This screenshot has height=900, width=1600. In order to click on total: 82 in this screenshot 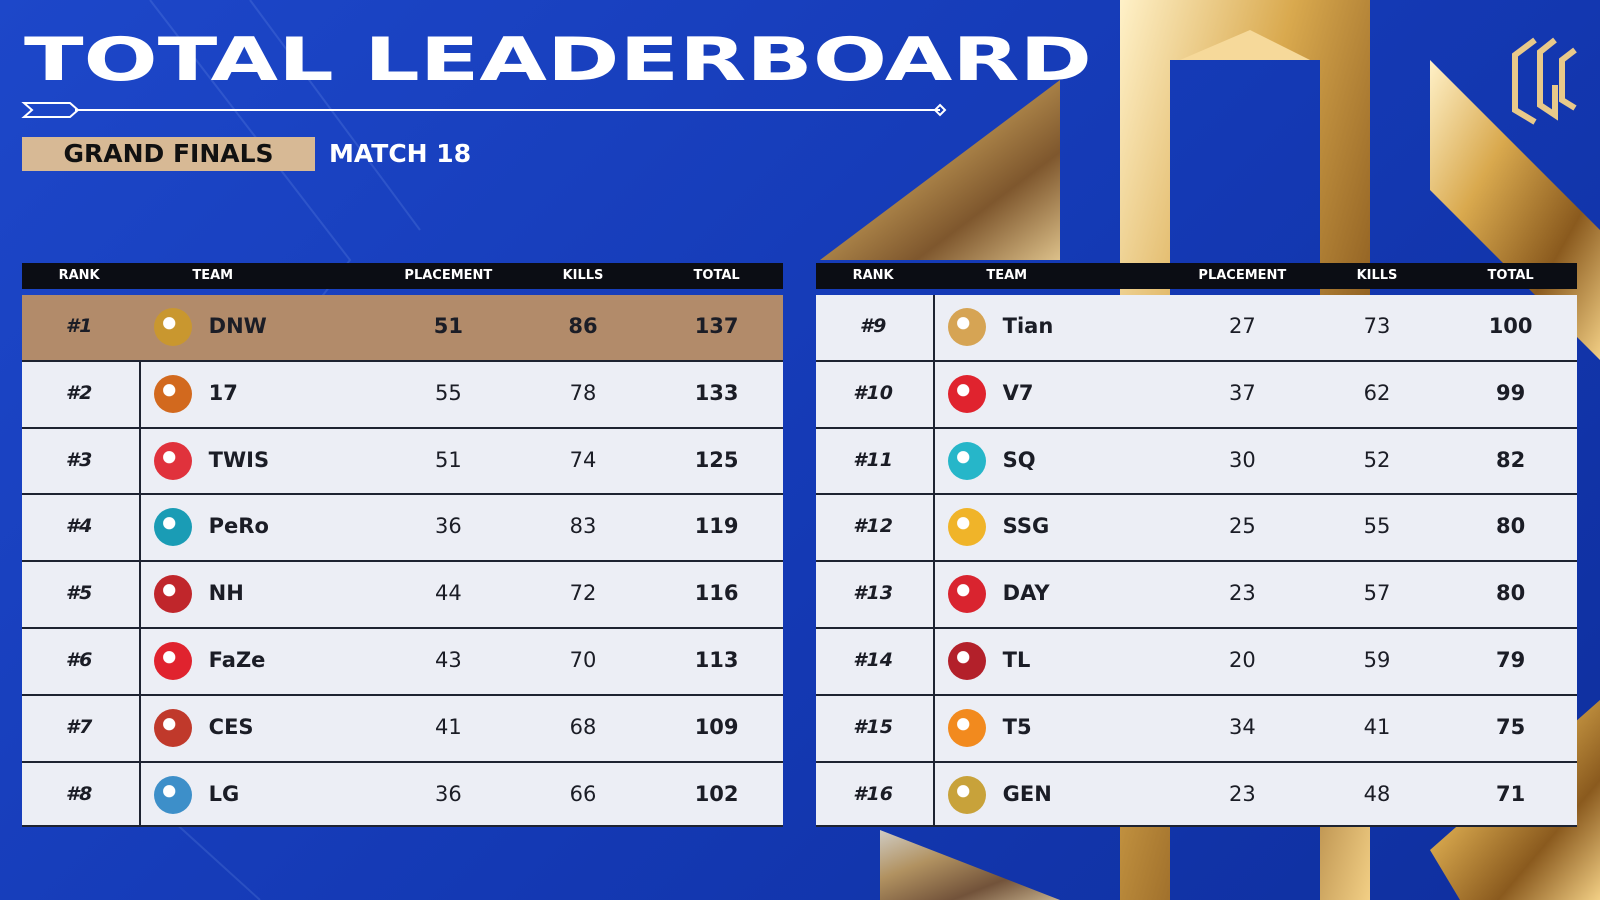, I will do `click(1510, 459)`.